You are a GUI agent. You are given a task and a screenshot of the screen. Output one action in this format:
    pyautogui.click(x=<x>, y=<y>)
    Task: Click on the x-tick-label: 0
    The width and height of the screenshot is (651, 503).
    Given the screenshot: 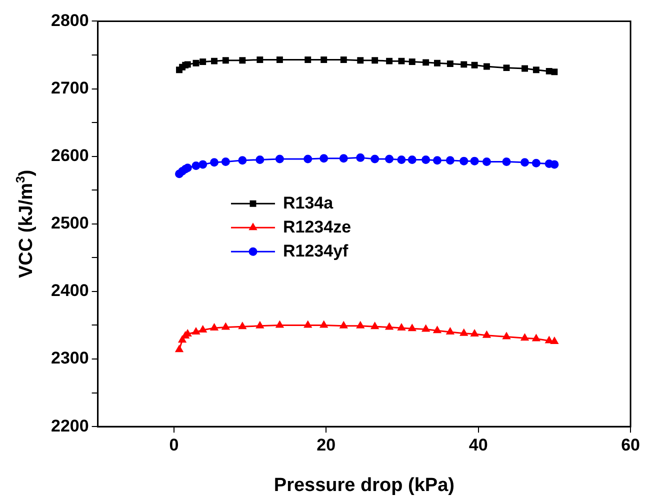 What is the action you would take?
    pyautogui.click(x=174, y=444)
    